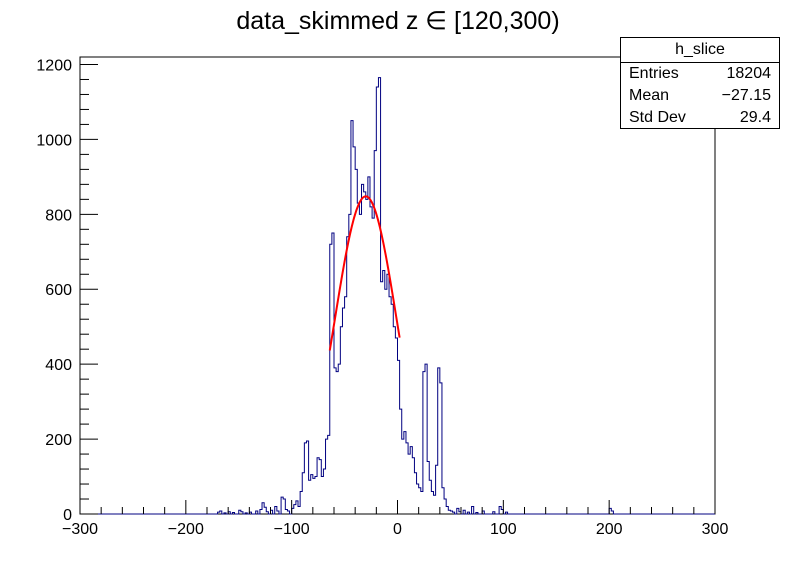 Image resolution: width=796 pixels, height=572 pixels. Describe the element at coordinates (700, 118) in the screenshot. I see `stats-row-stddev: Std Dev 29.4` at that location.